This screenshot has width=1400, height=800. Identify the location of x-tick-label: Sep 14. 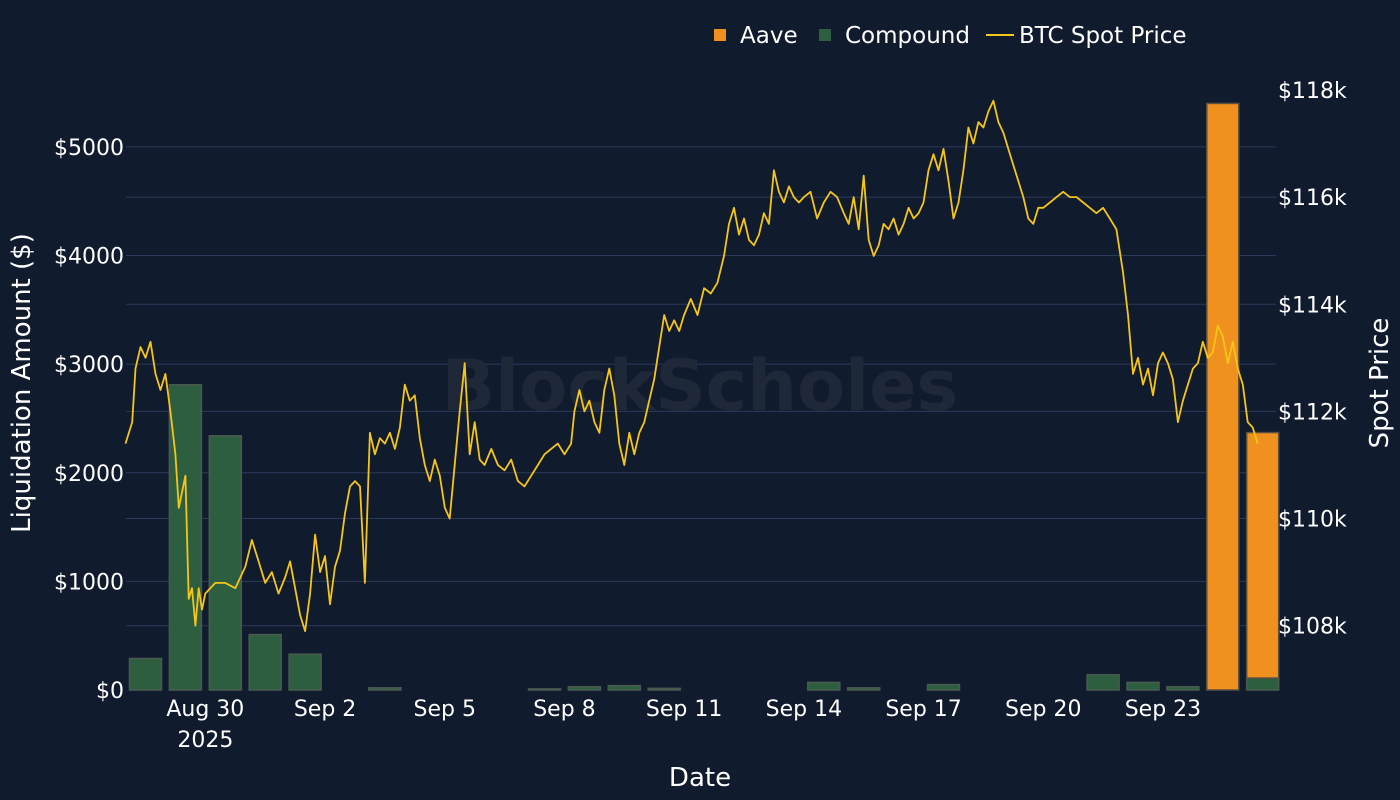
(804, 709).